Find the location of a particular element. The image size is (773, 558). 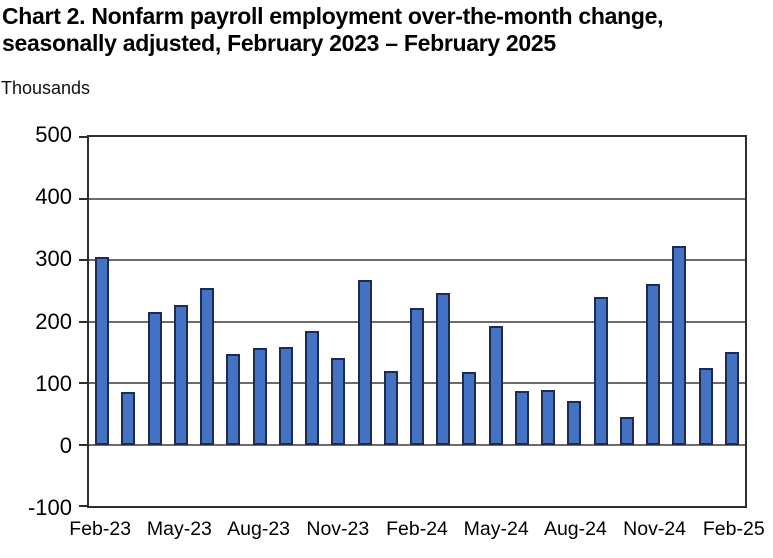

x-axis-tick-label: Nov-24 is located at coordinates (655, 529).